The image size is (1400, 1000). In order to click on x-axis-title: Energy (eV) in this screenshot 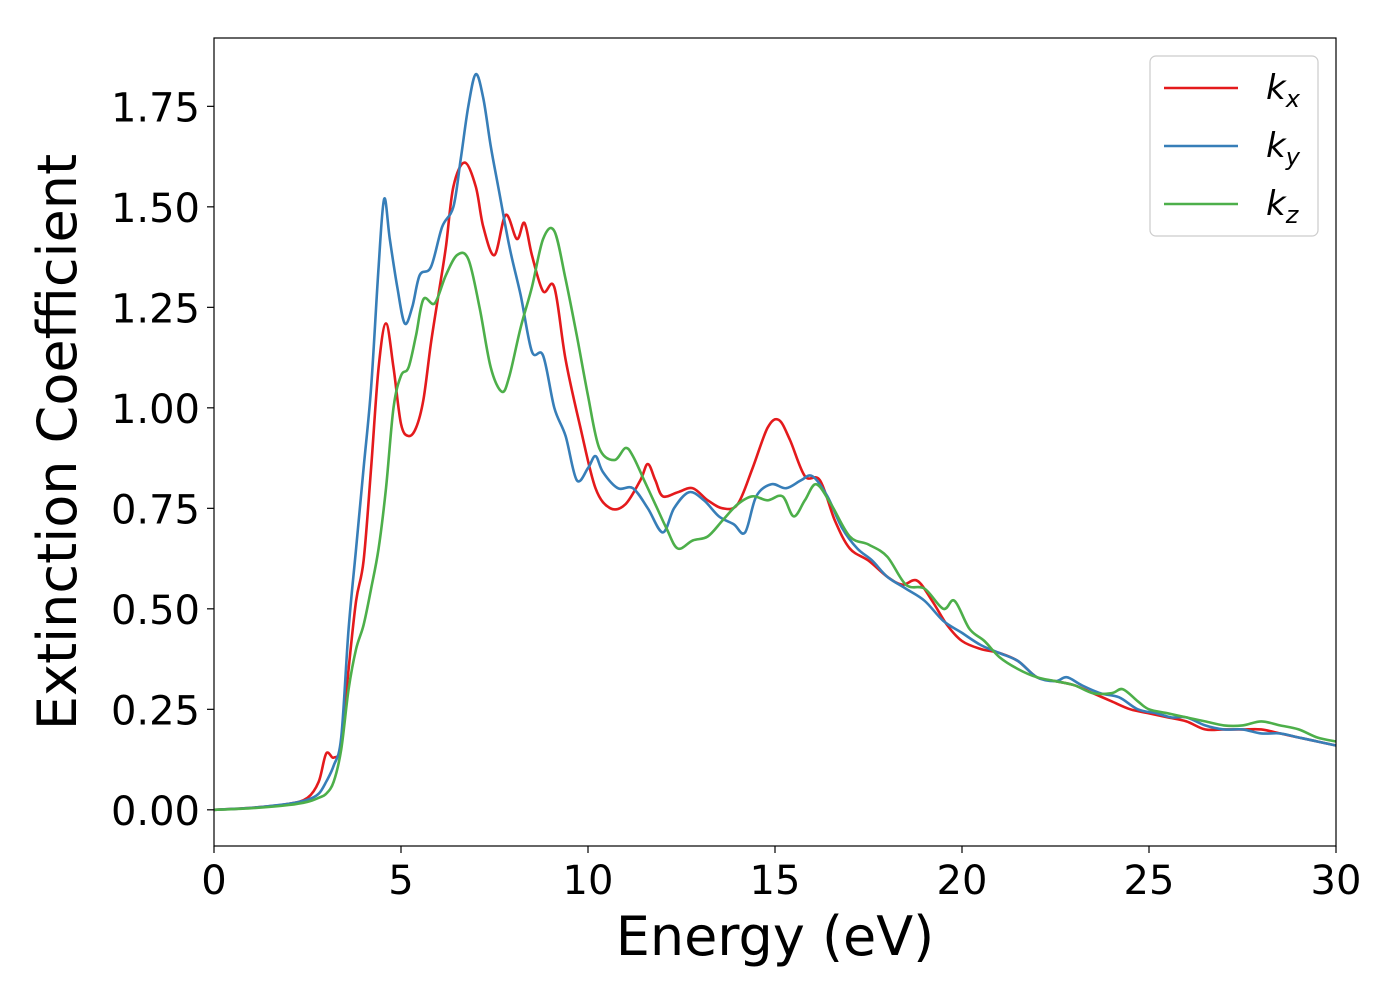, I will do `click(775, 936)`.